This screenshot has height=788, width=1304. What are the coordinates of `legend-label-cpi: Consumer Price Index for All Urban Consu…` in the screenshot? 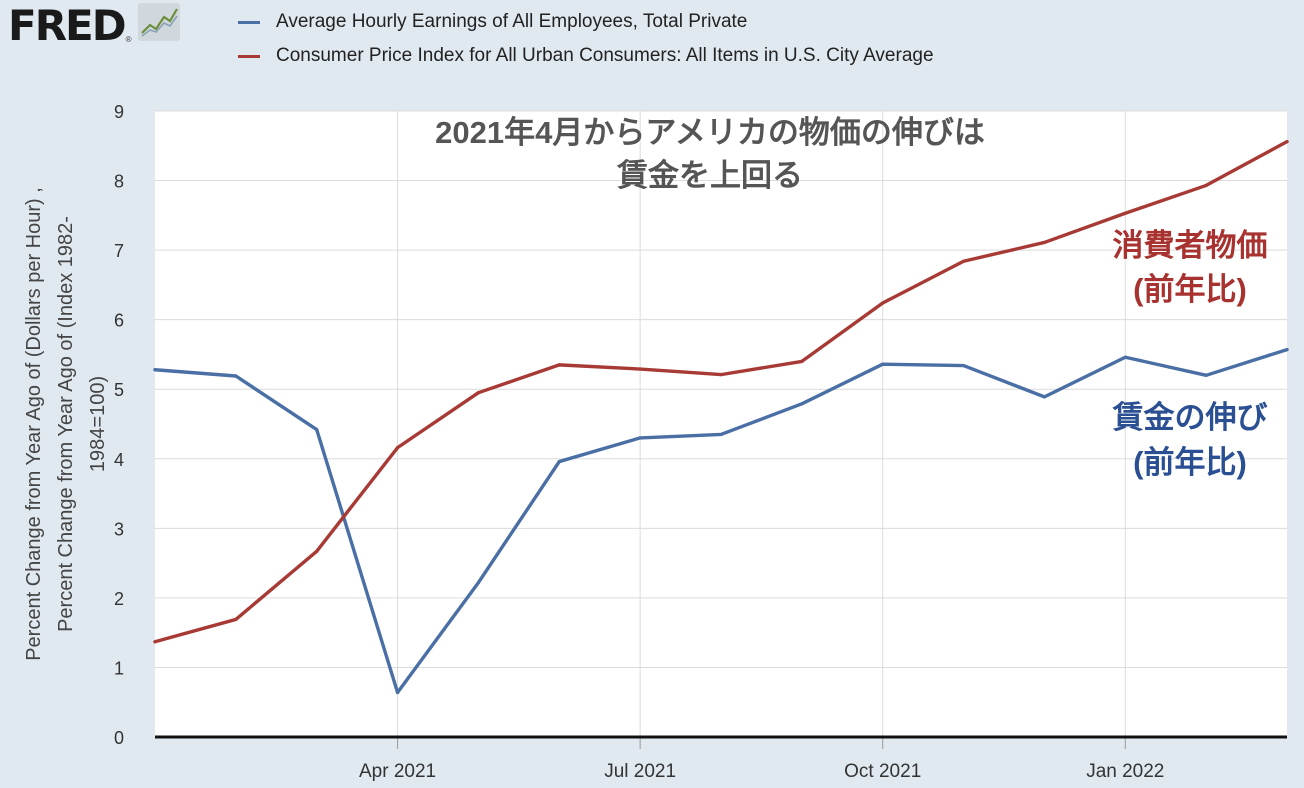 It's located at (605, 55).